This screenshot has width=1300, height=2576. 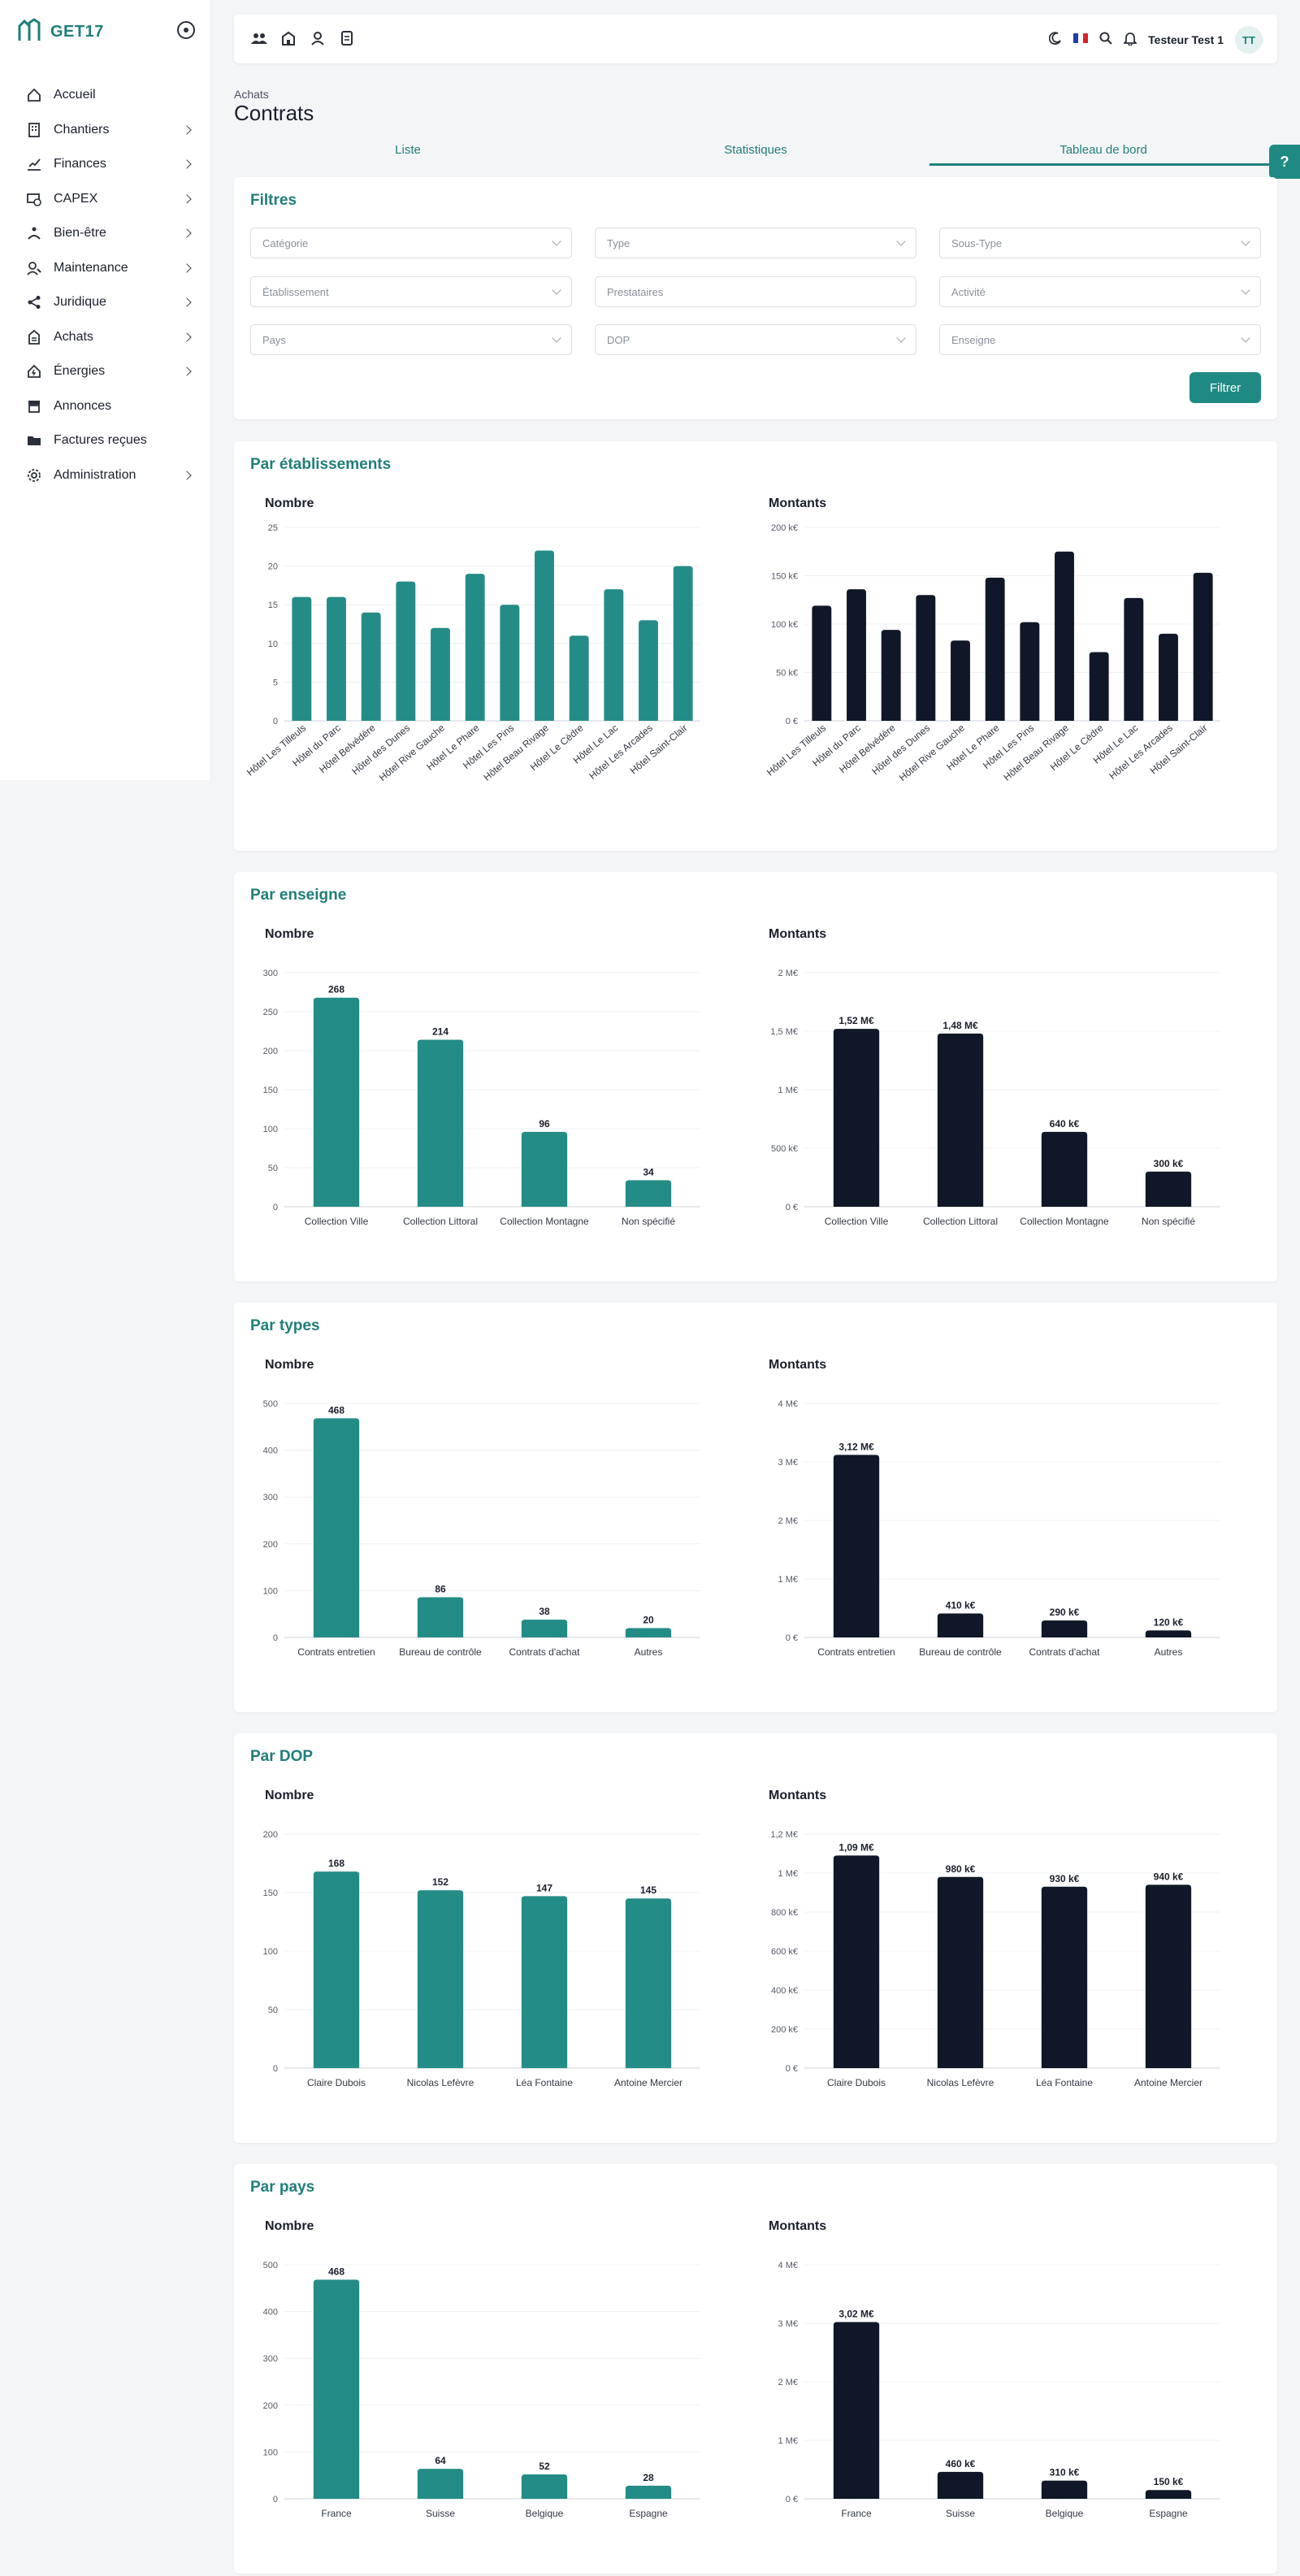 What do you see at coordinates (318, 38) in the screenshot?
I see `worker-icon` at bounding box center [318, 38].